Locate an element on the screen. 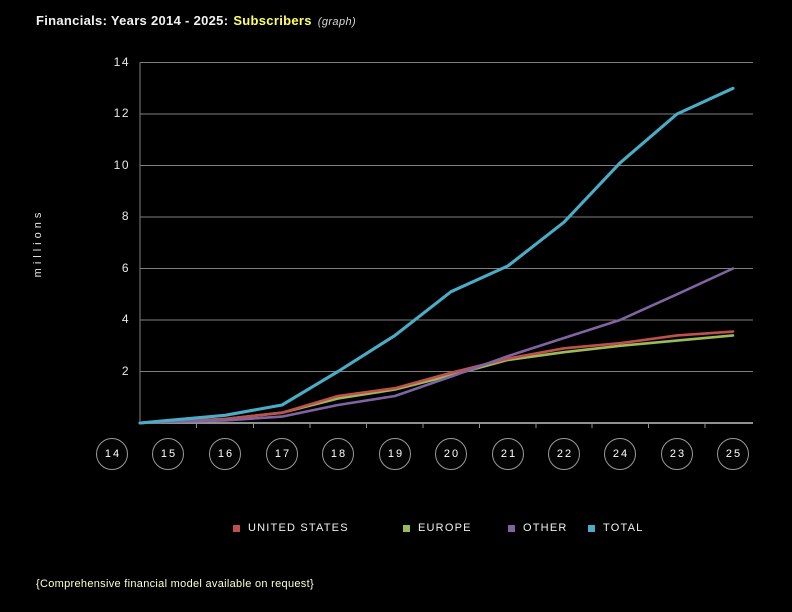 Image resolution: width=792 pixels, height=612 pixels. x-axis-year-circle-14: 14 is located at coordinates (112, 454).